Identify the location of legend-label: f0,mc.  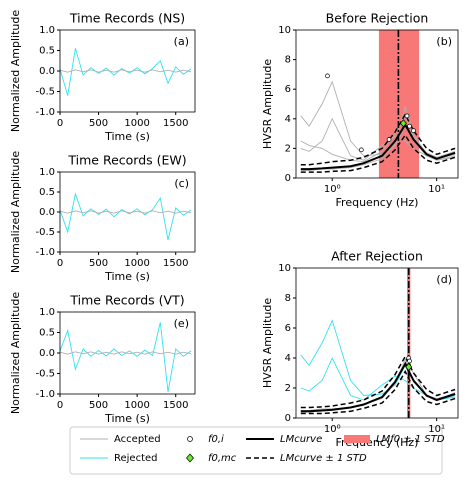
(222, 458).